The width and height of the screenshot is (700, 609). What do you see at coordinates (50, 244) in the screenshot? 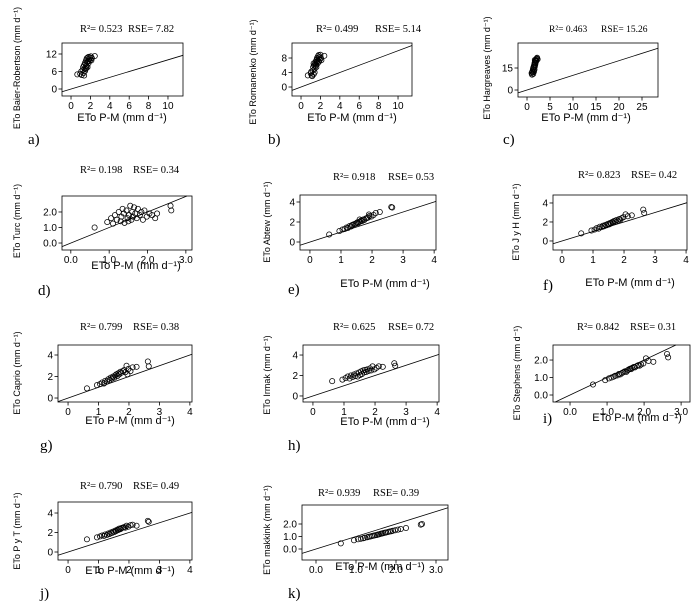
I see `y-tick-label: 0.0` at bounding box center [50, 244].